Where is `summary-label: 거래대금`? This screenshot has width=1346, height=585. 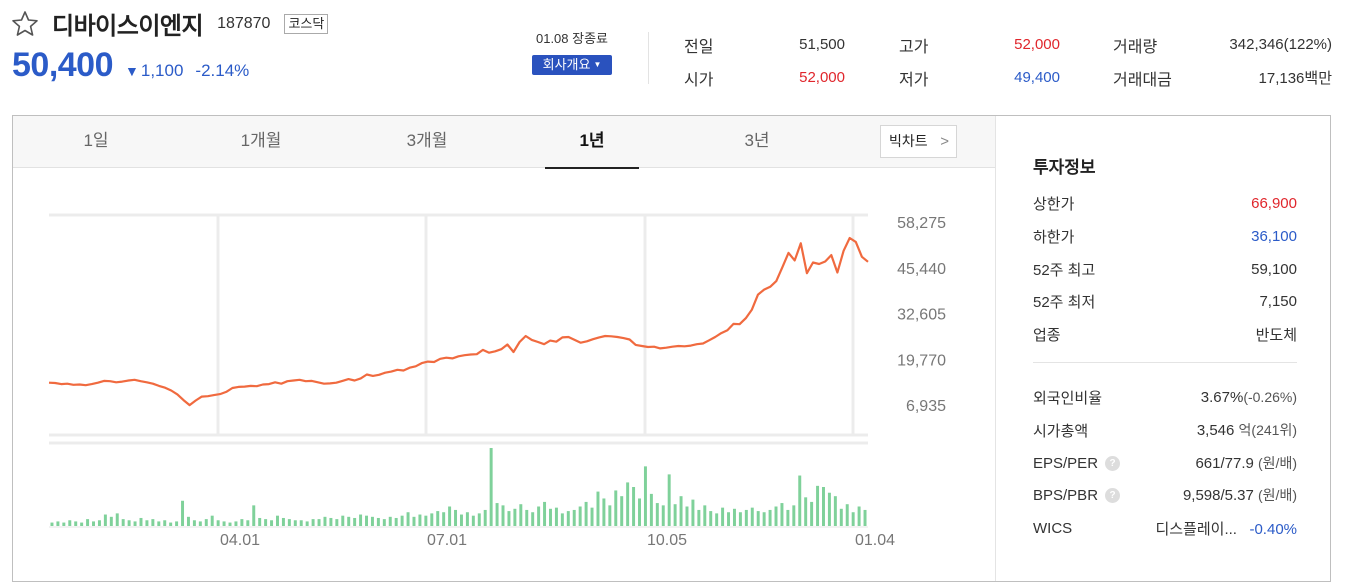
summary-label: 거래대금 is located at coordinates (1142, 80).